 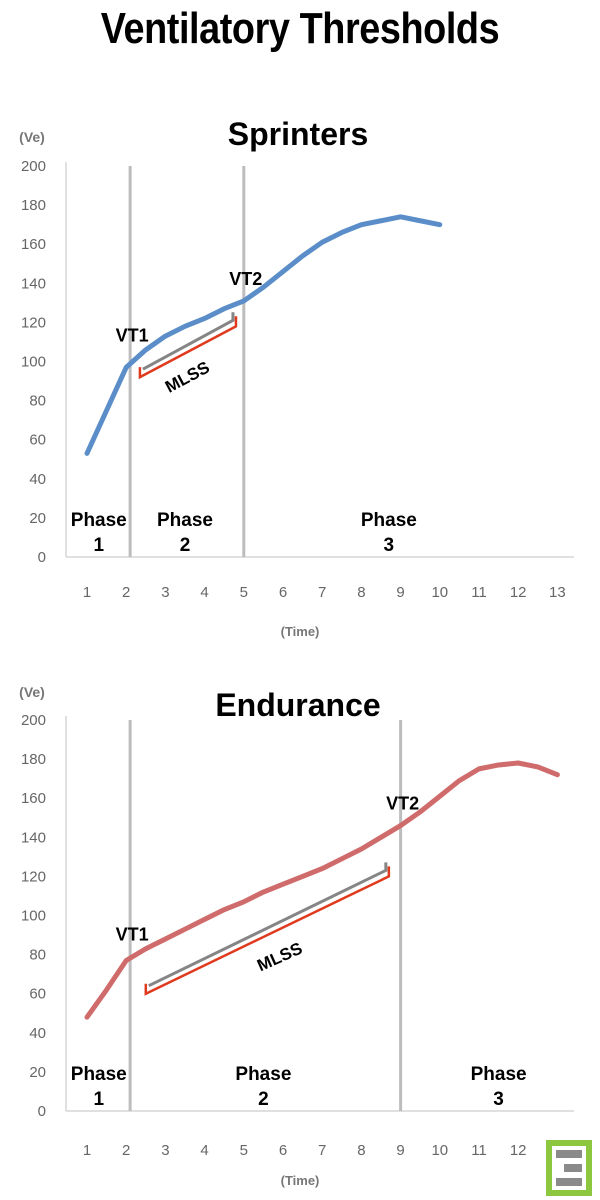 I want to click on series-line, so click(x=263, y=335).